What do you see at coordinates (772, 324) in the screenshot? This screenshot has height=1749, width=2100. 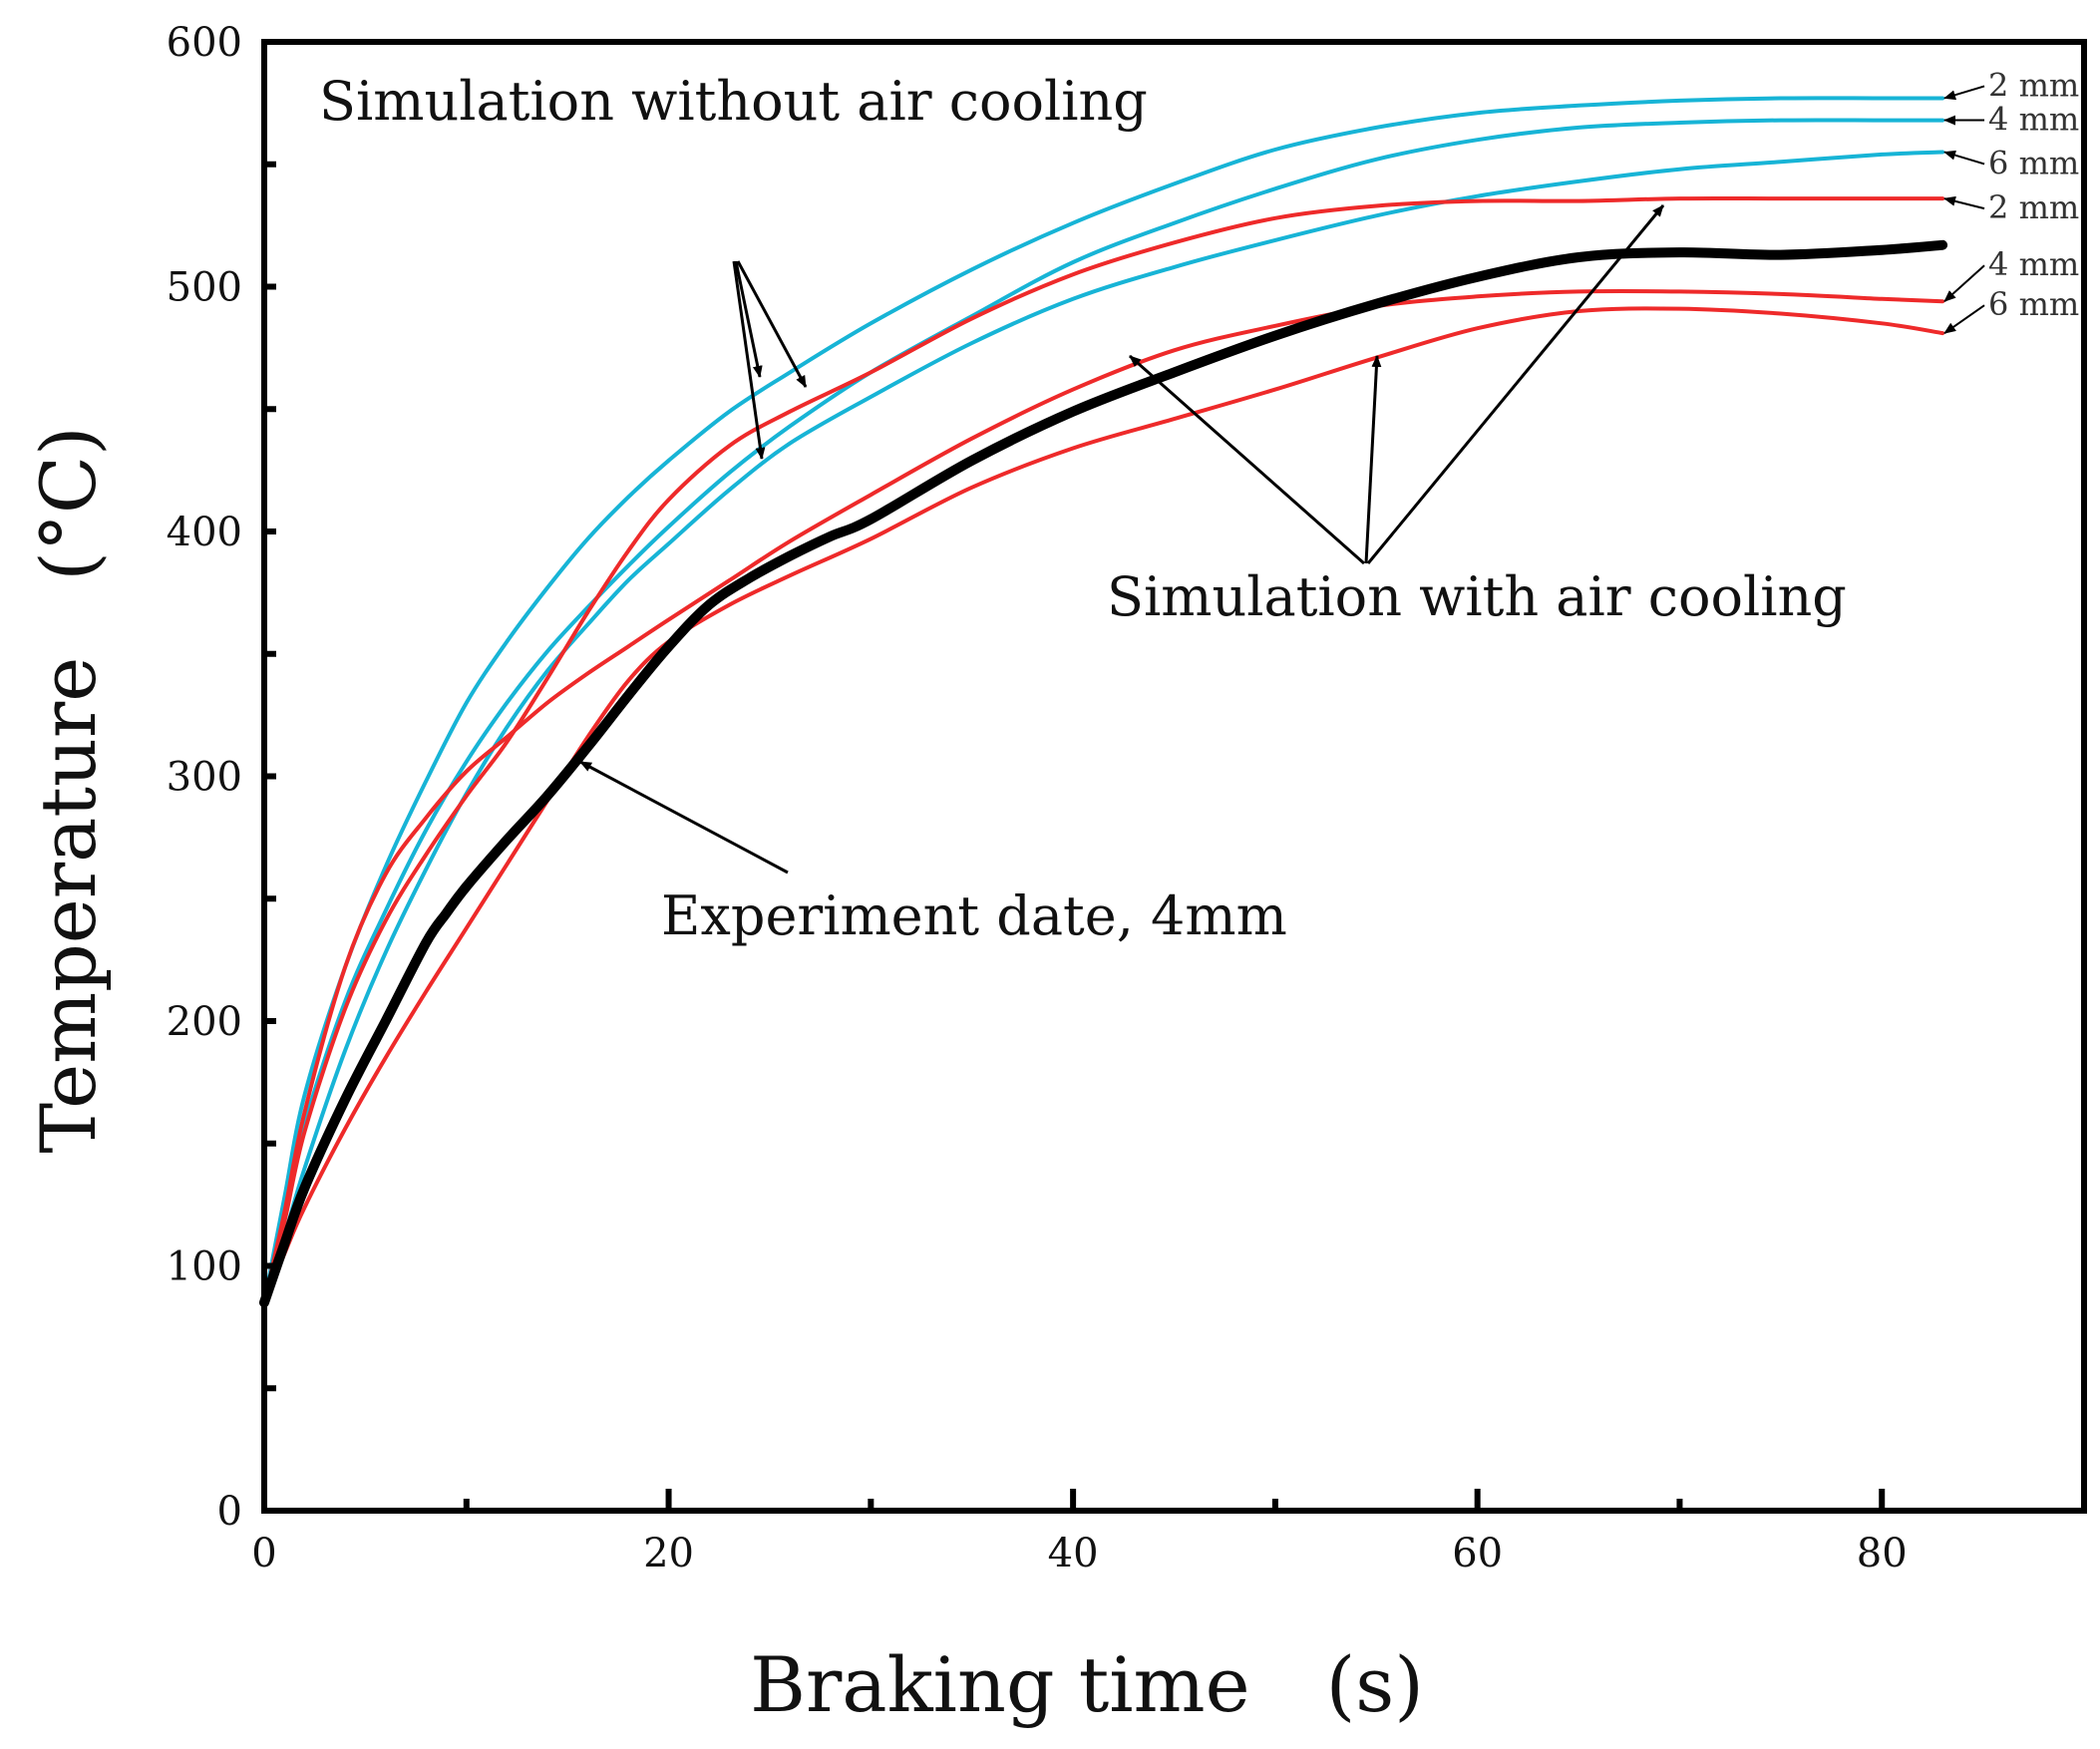 I see `arrow-without-4mm` at bounding box center [772, 324].